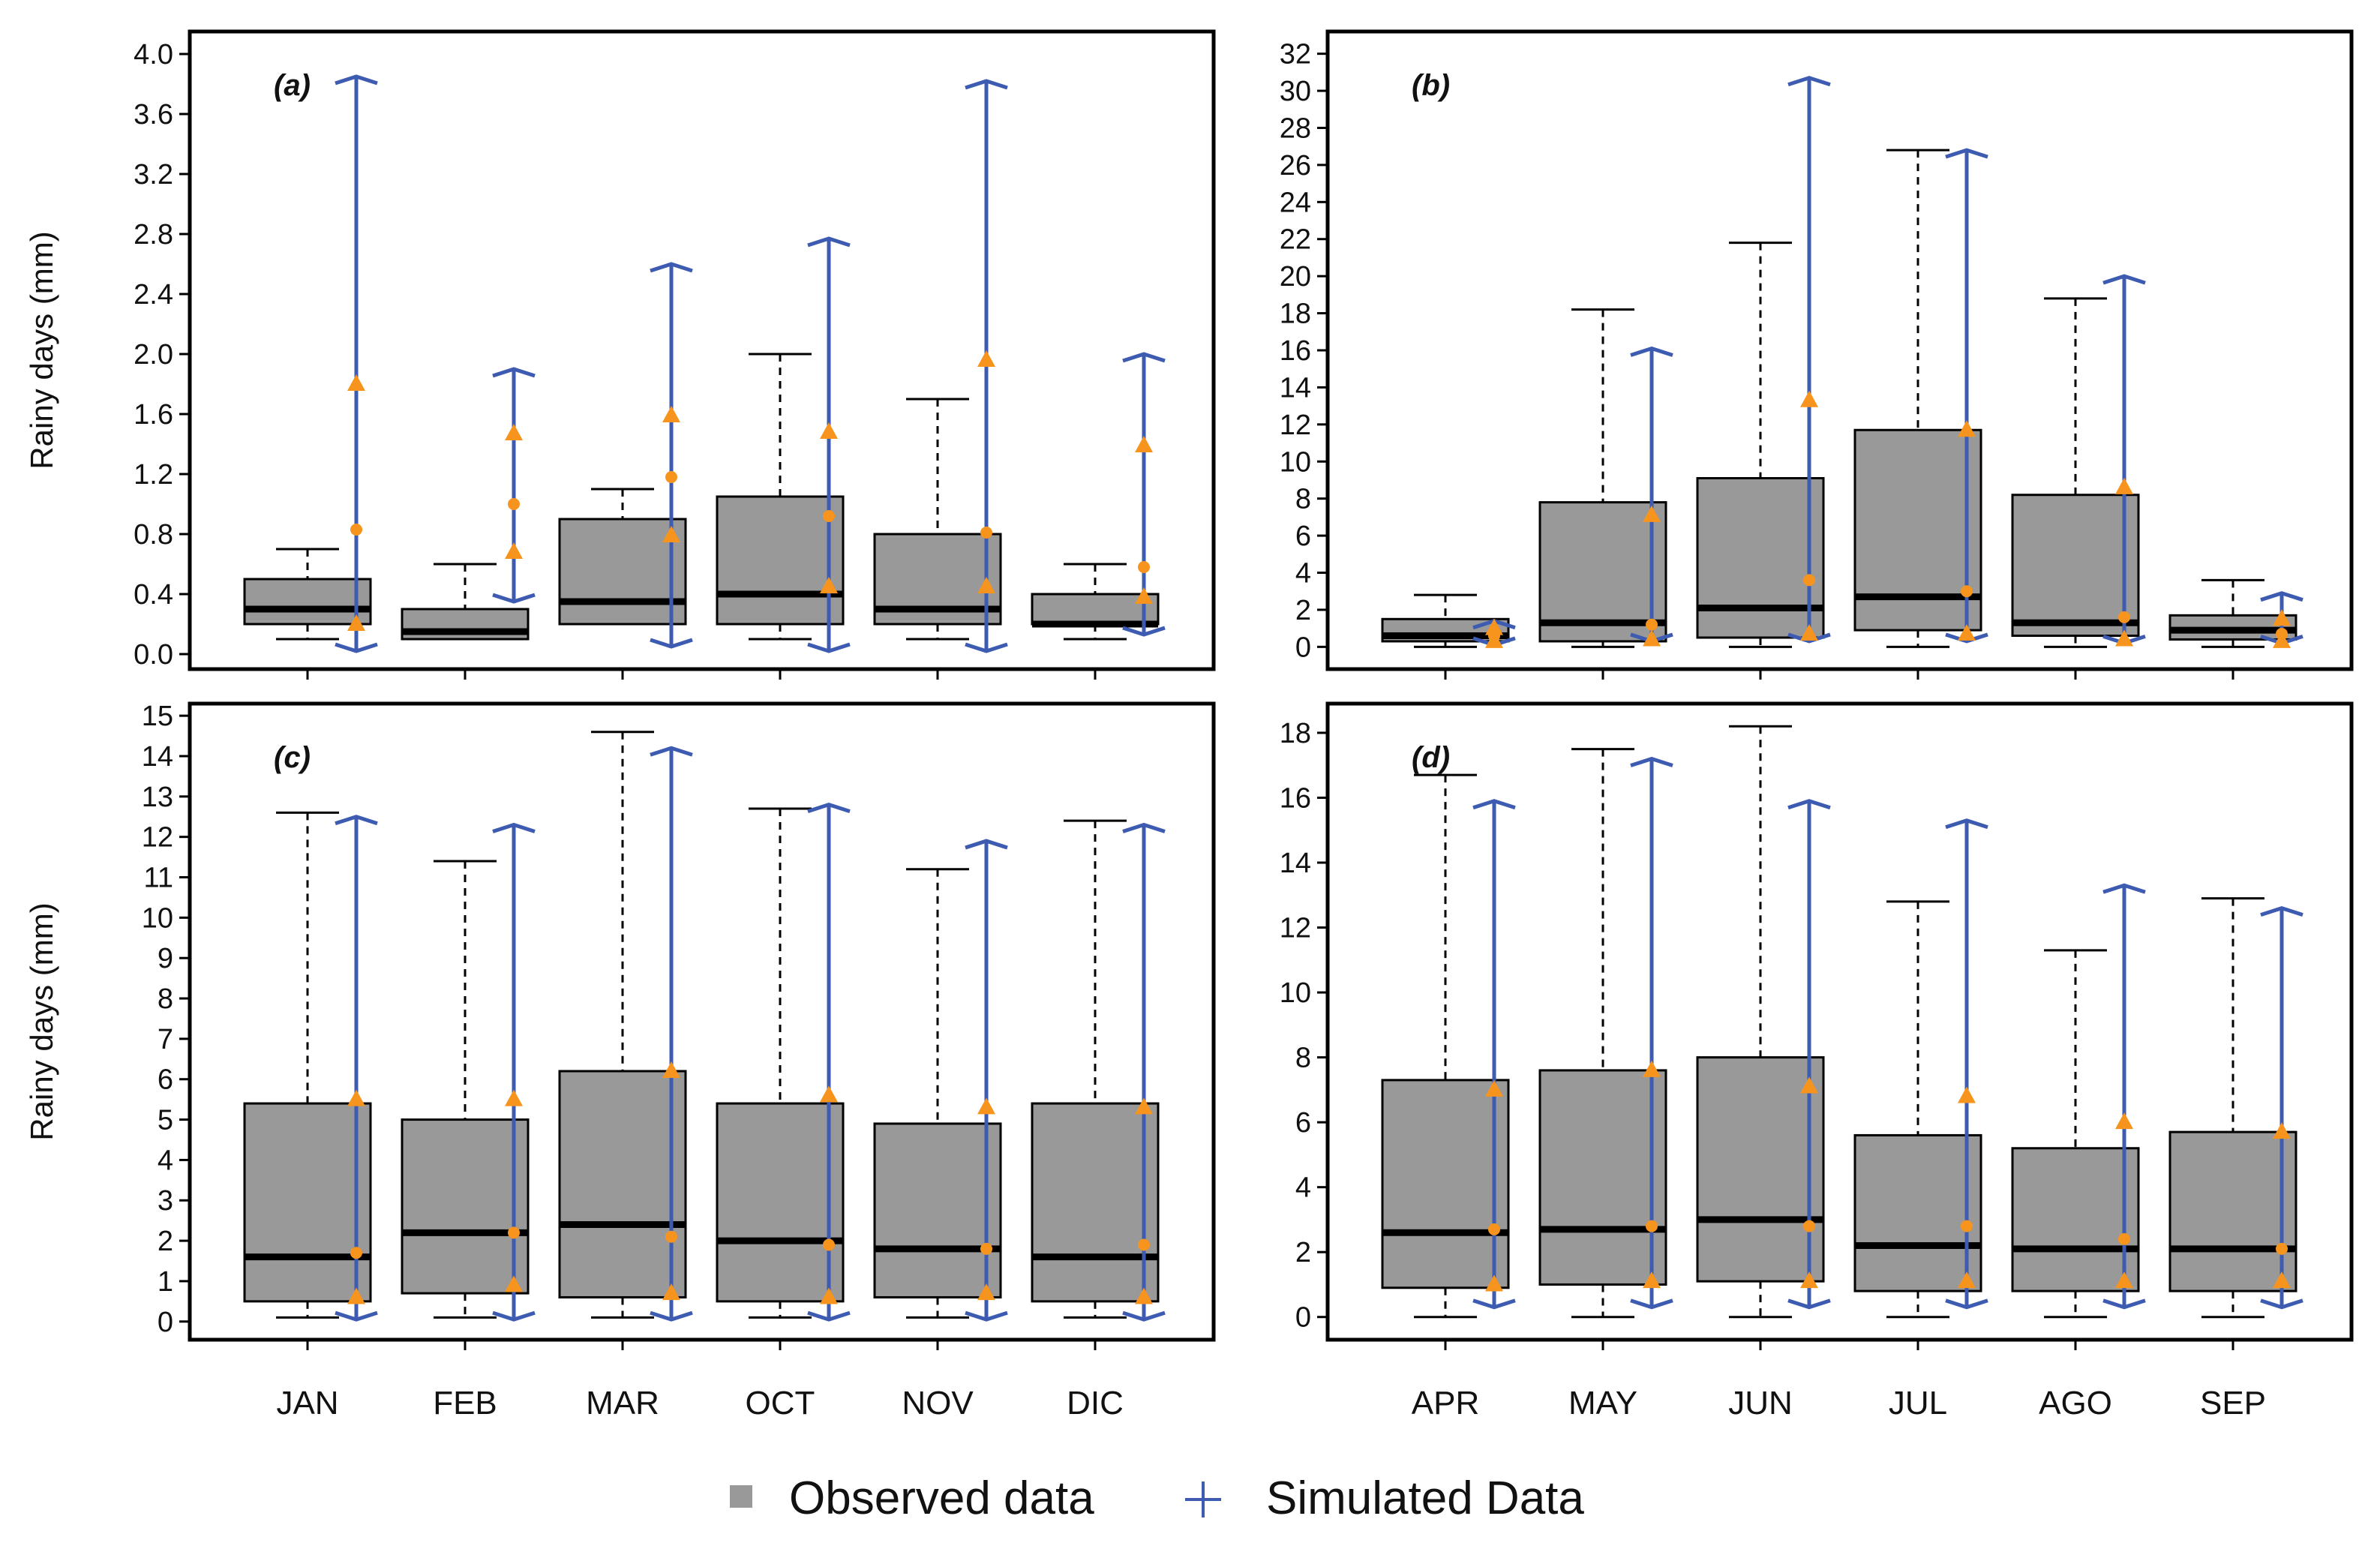 The image size is (2380, 1555). I want to click on y-tick-label: 22, so click(1295, 240).